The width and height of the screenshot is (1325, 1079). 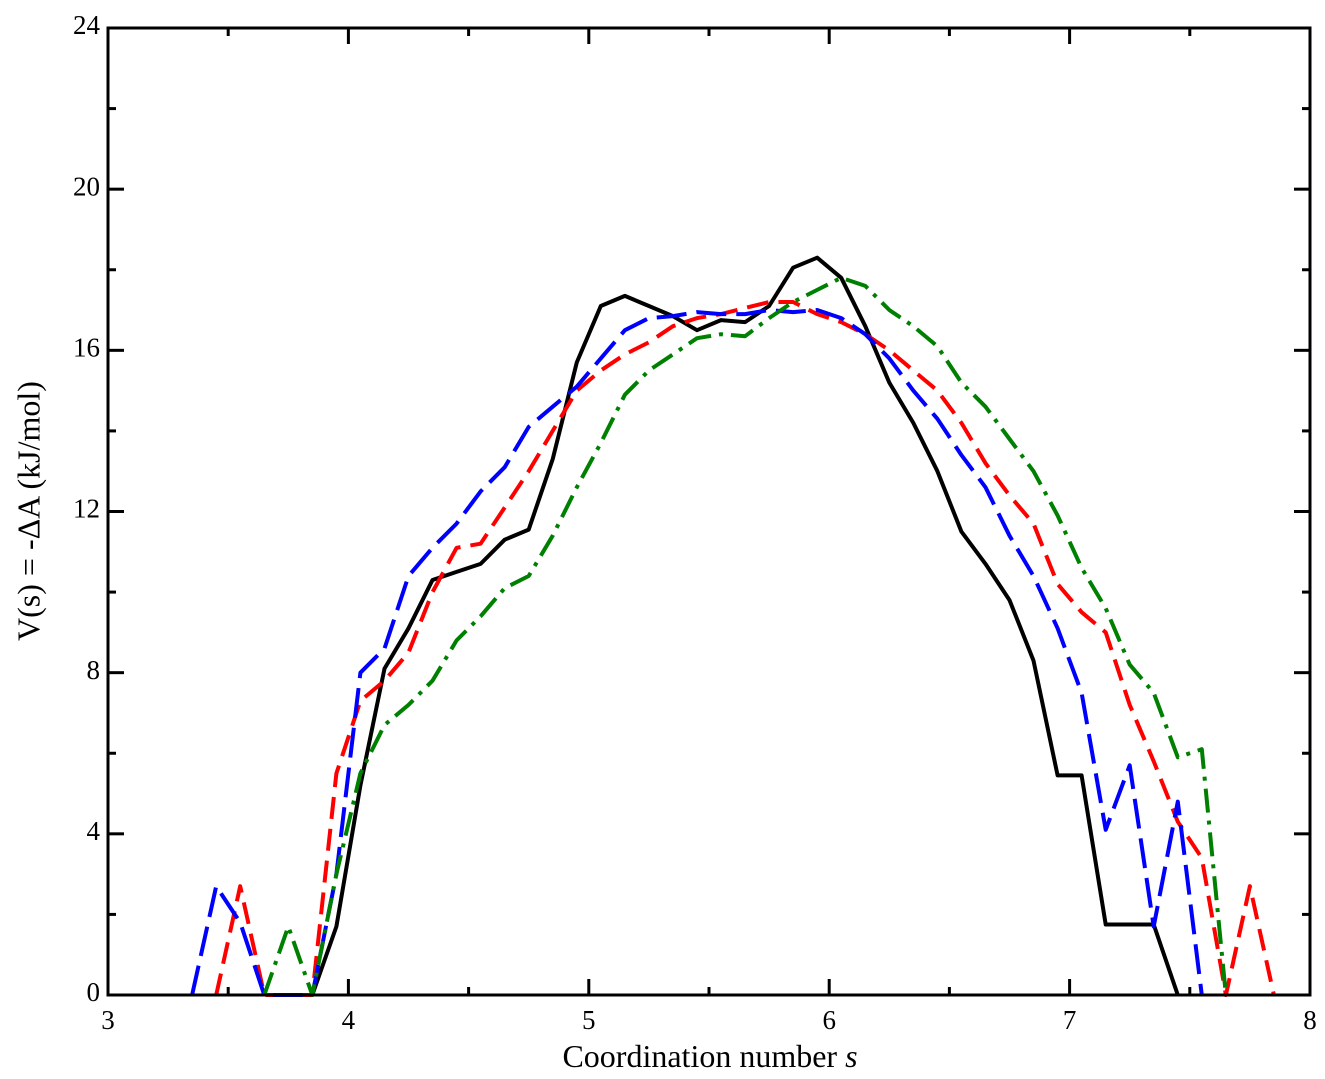 I want to click on x-axis-label: Coordination number s, so click(x=709, y=1056).